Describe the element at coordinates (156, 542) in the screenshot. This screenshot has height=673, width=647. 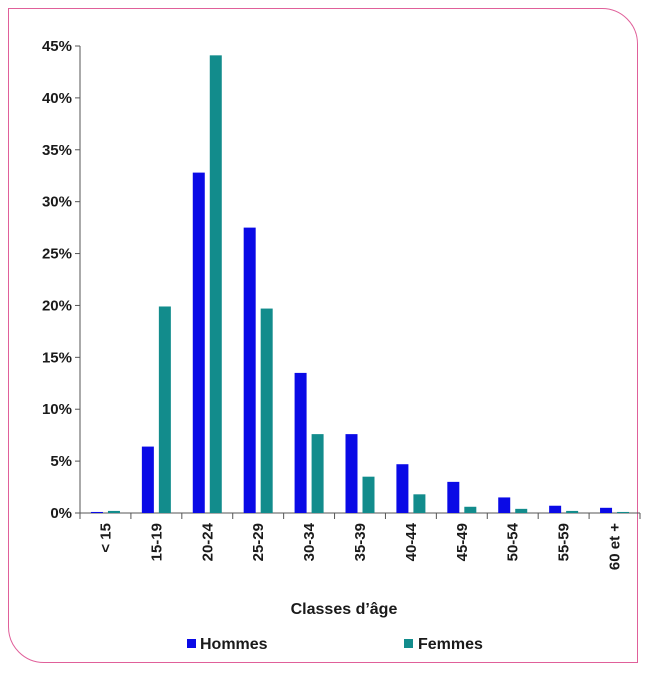
I see `x-tick-label: 15-19` at that location.